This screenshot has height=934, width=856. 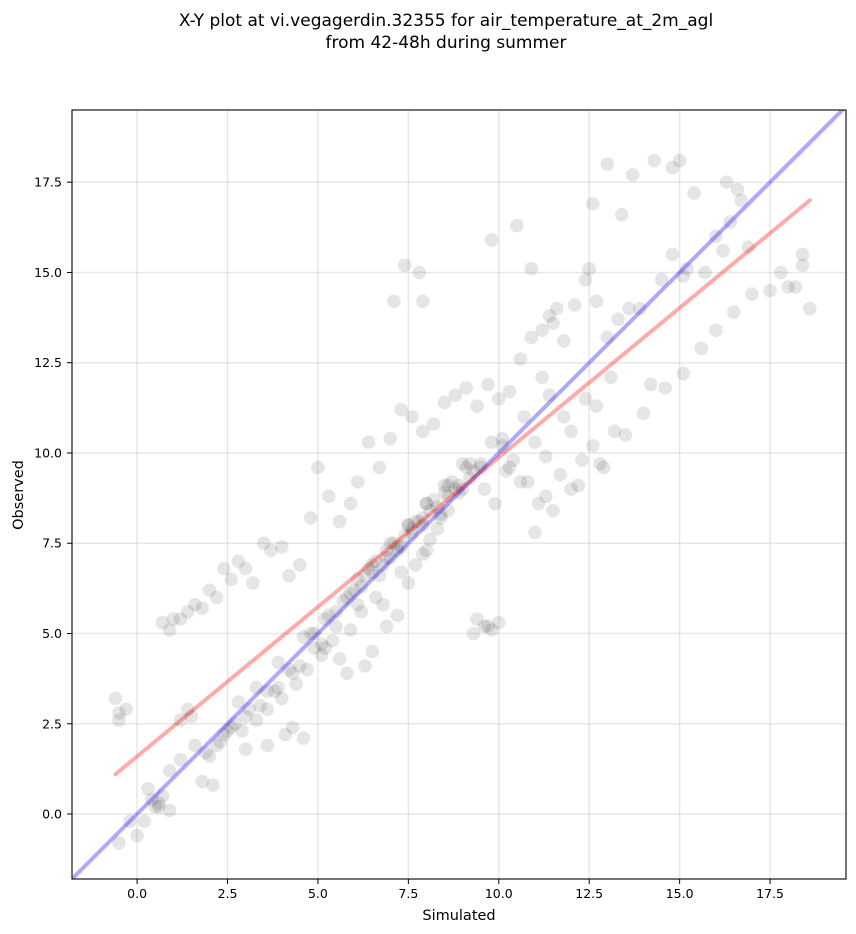 I want to click on x-tick-label-7: 17.5, so click(x=770, y=893).